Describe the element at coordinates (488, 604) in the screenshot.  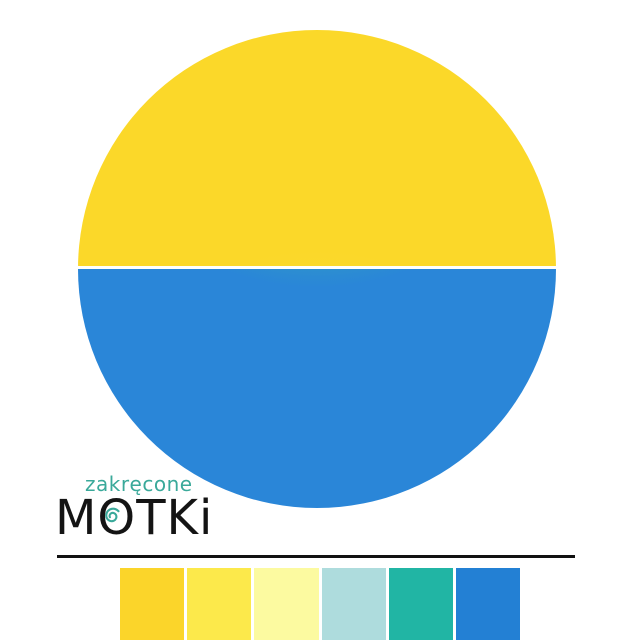
I see `swatch-blue` at that location.